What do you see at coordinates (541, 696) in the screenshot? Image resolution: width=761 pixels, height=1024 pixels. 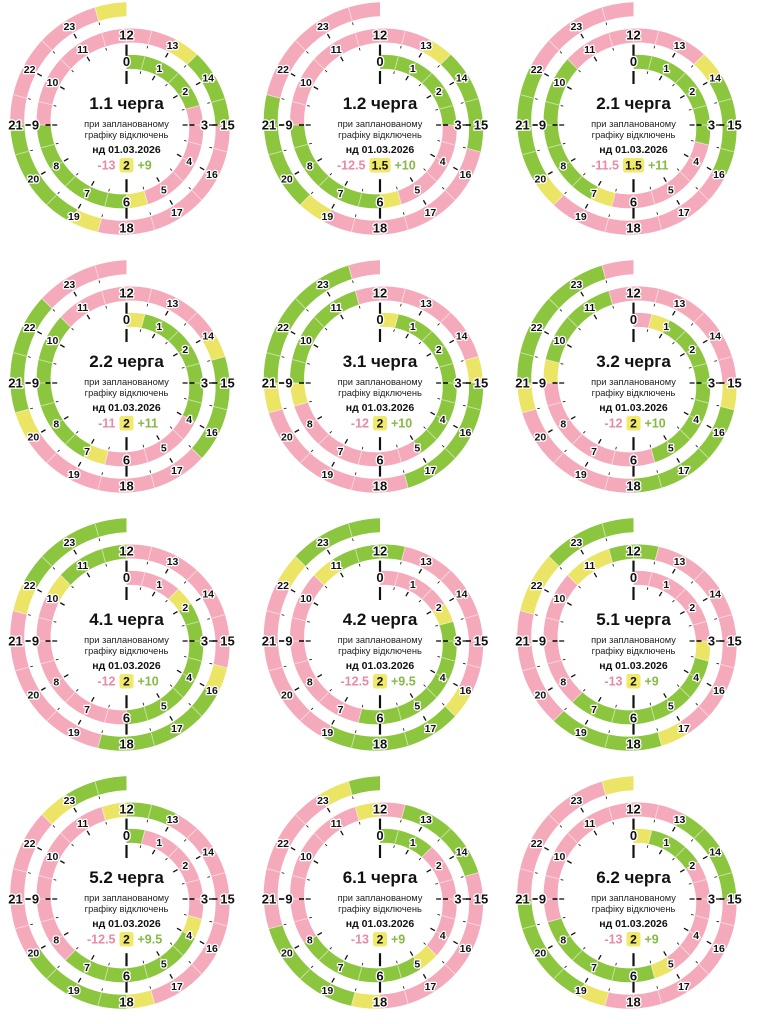 I see `hour-label-20: 20` at bounding box center [541, 696].